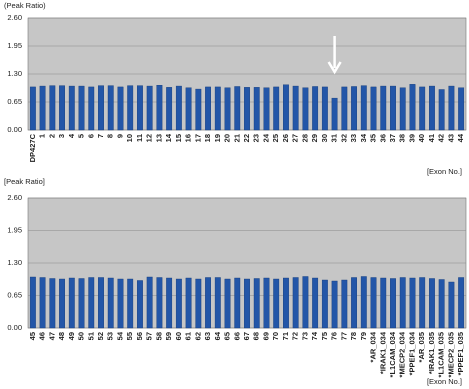  Describe the element at coordinates (295, 336) in the screenshot. I see `x-tick-label: 72` at that location.